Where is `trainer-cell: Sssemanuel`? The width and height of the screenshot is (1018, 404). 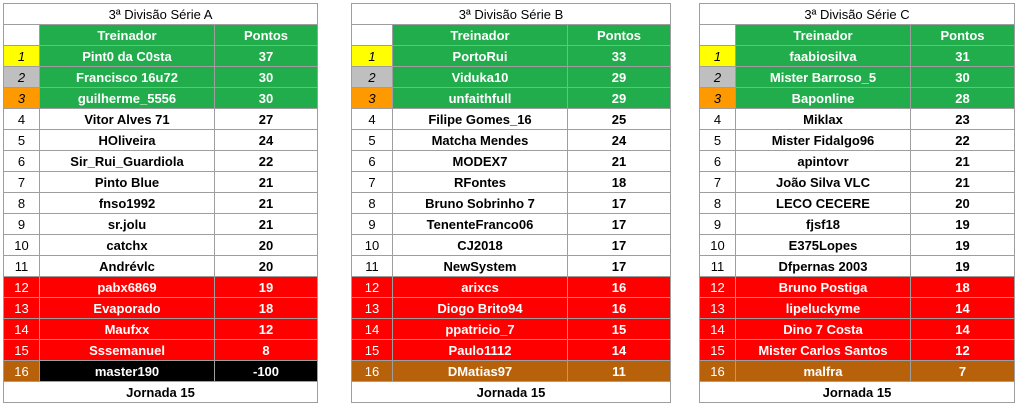 trainer-cell: Sssemanuel is located at coordinates (127, 350).